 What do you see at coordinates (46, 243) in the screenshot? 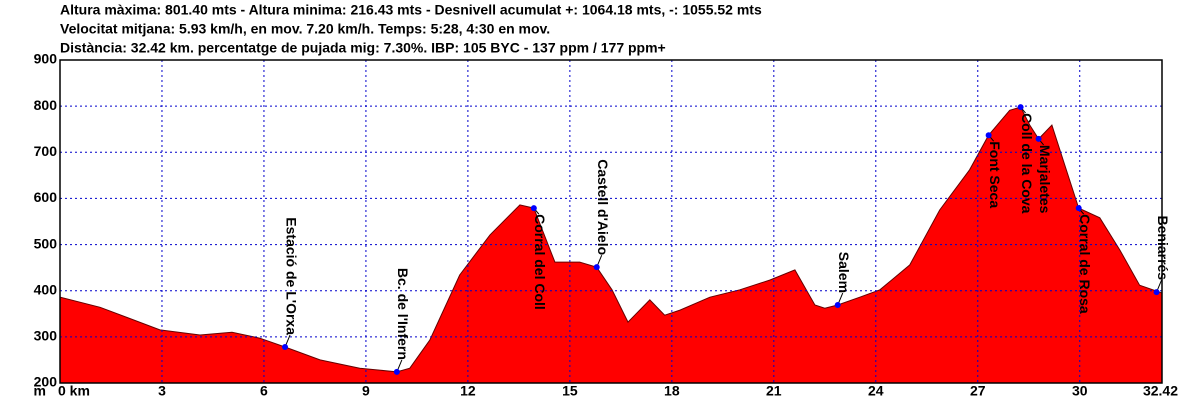
I see `y-tick-label: 500` at bounding box center [46, 243].